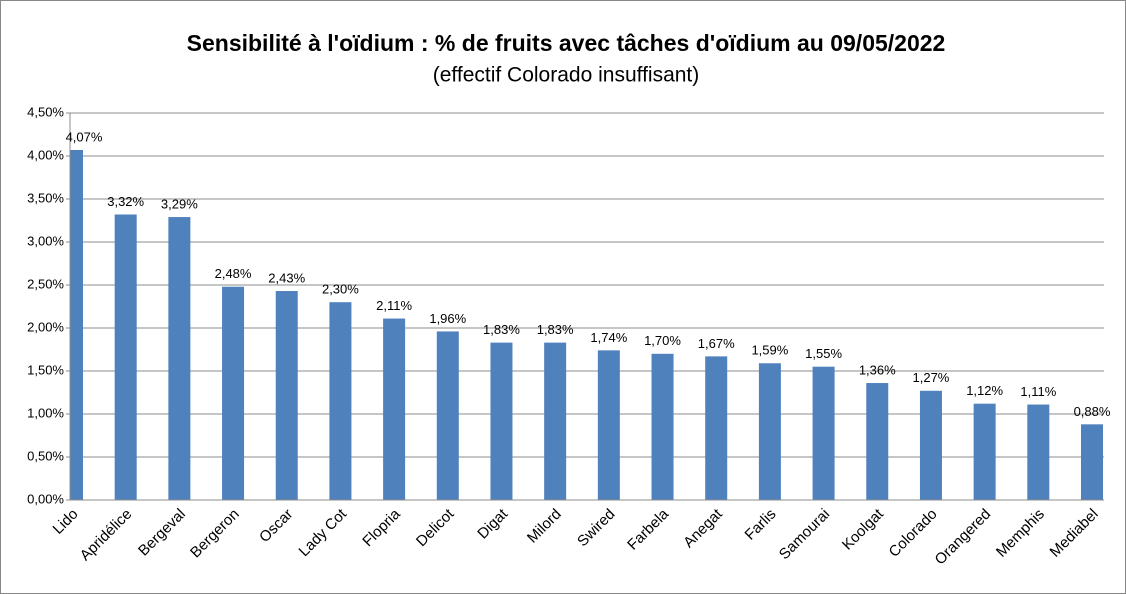 The width and height of the screenshot is (1126, 594). What do you see at coordinates (340, 289) in the screenshot?
I see `data-label: 2,30%` at bounding box center [340, 289].